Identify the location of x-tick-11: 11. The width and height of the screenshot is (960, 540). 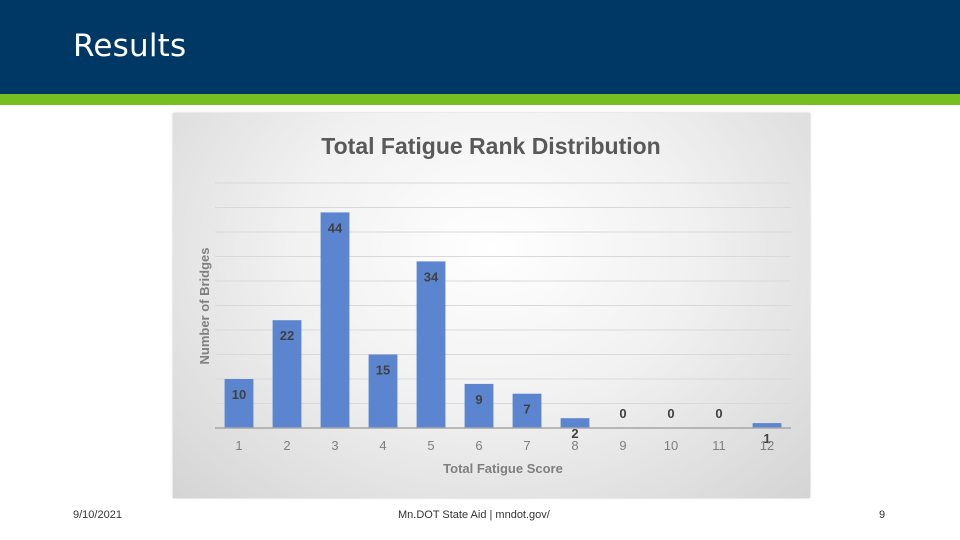
(719, 445).